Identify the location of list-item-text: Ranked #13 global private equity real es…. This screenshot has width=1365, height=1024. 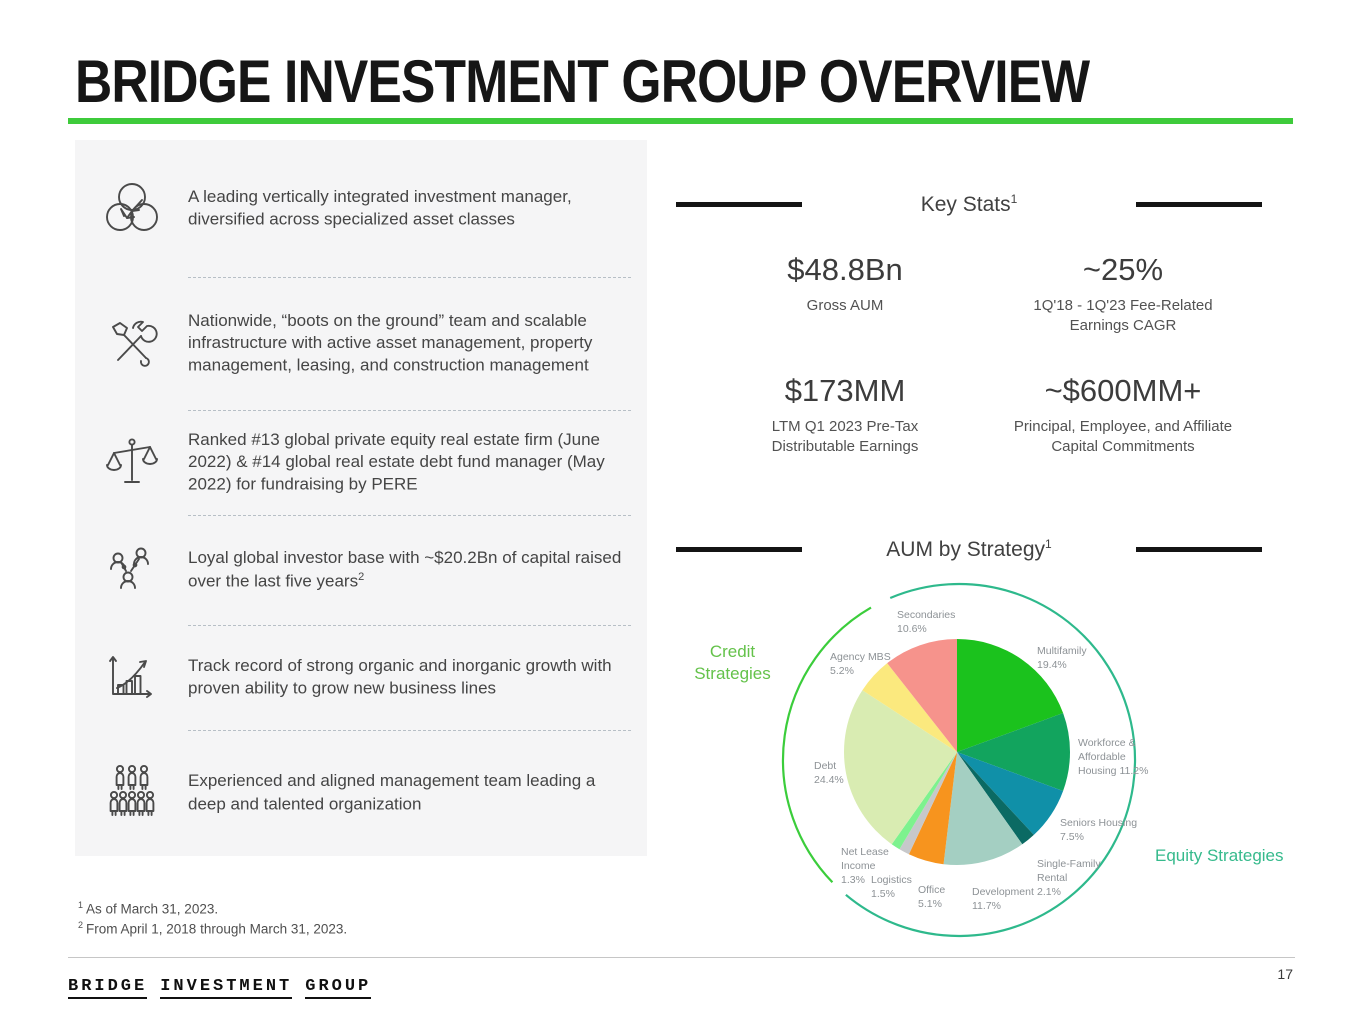
(396, 462).